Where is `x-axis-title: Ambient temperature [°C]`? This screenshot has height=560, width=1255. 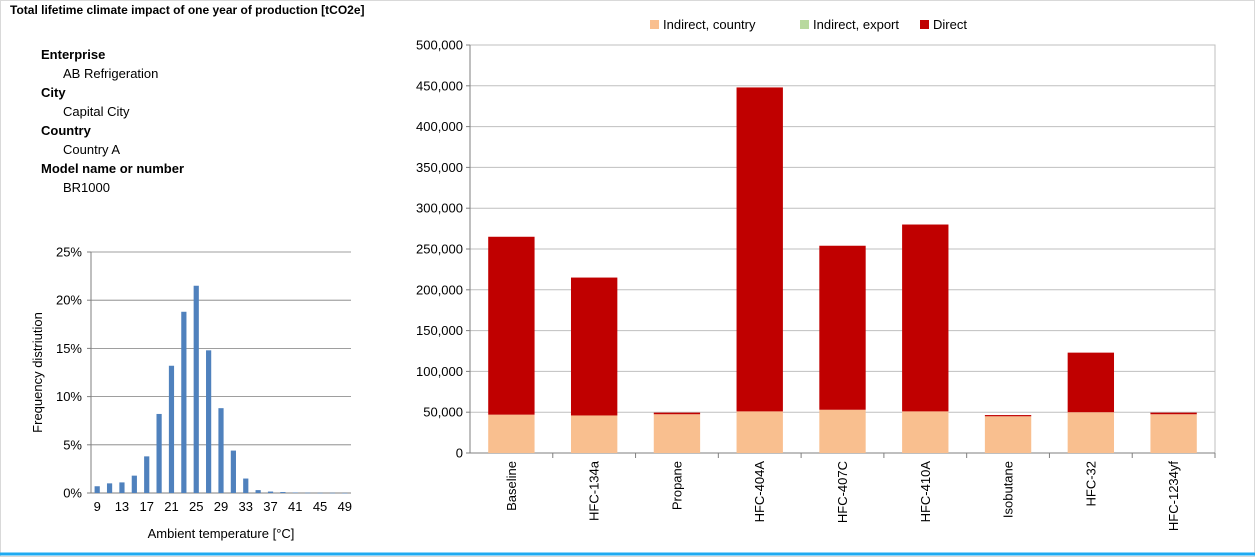 x-axis-title: Ambient temperature [°C] is located at coordinates (221, 533).